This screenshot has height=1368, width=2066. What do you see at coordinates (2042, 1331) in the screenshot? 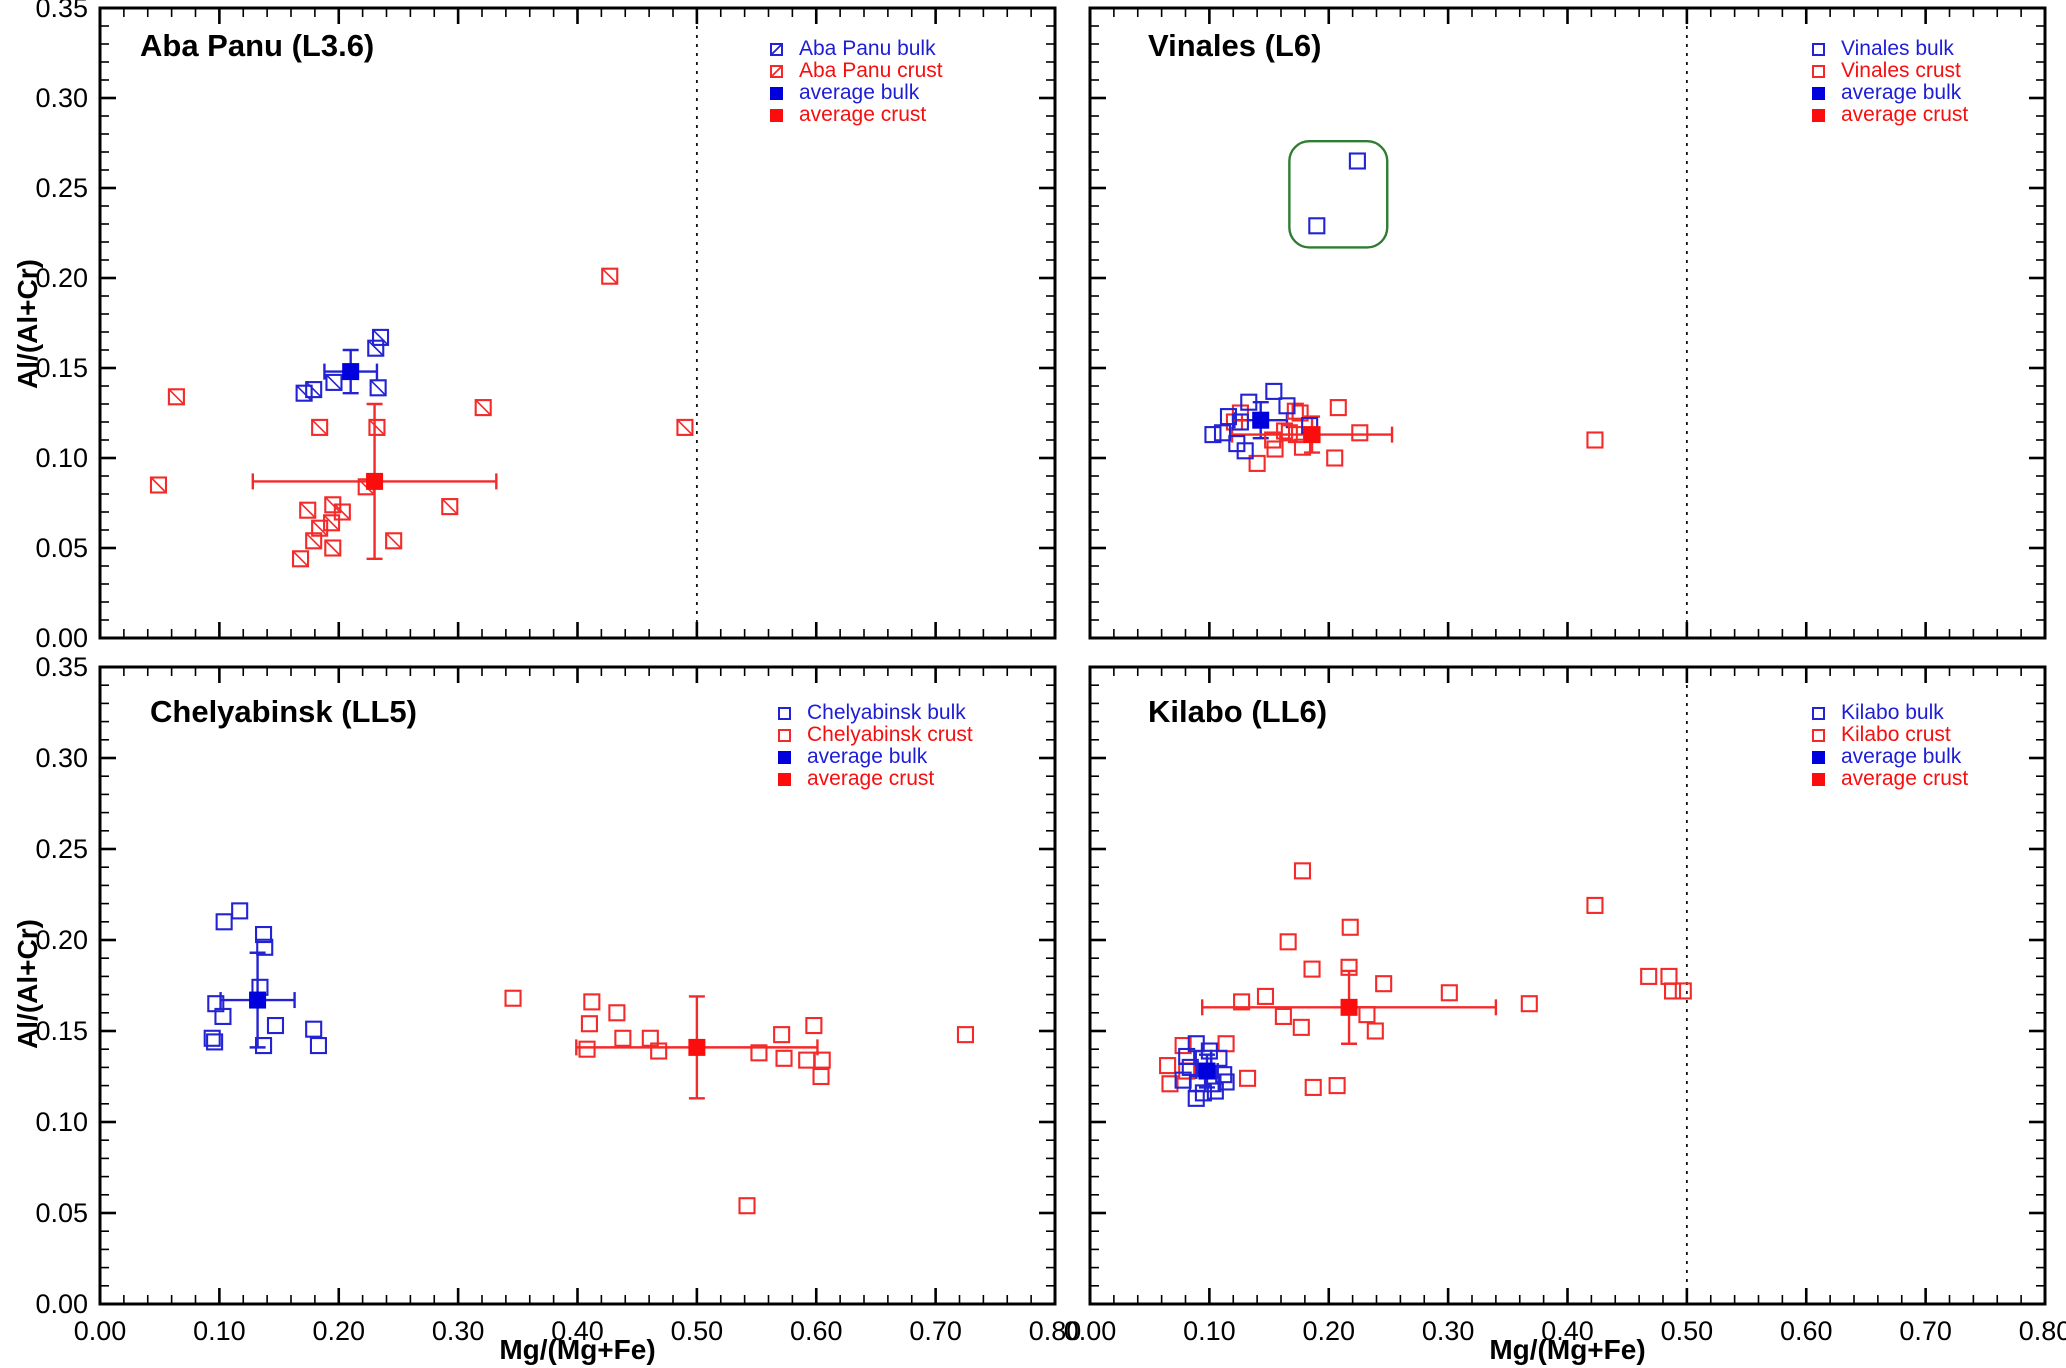
I see `x-tick-label: 0.80` at bounding box center [2042, 1331].